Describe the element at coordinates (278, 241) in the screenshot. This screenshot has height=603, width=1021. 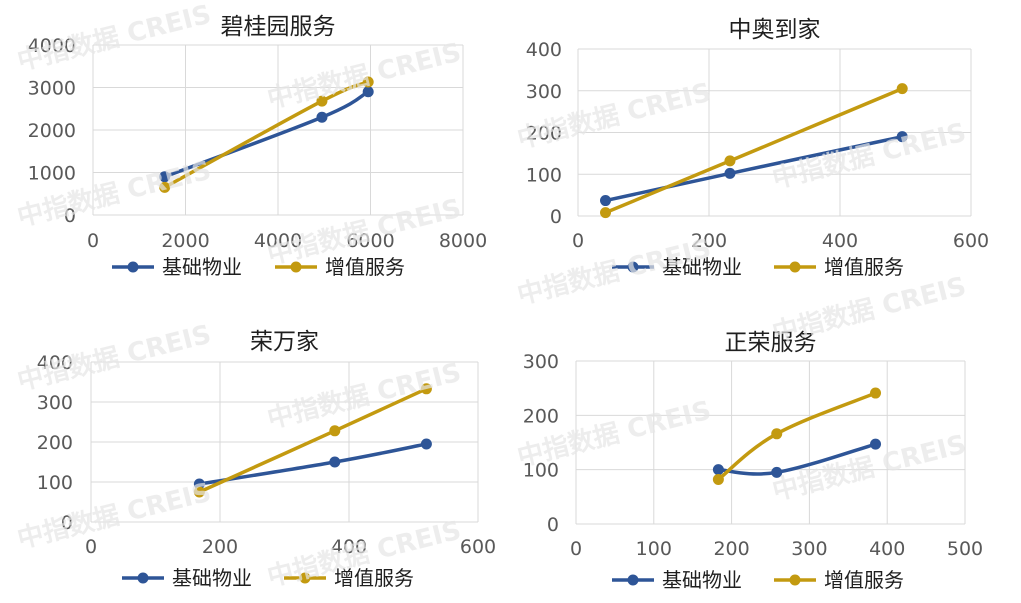
I see `x-tick-label: 4000` at that location.